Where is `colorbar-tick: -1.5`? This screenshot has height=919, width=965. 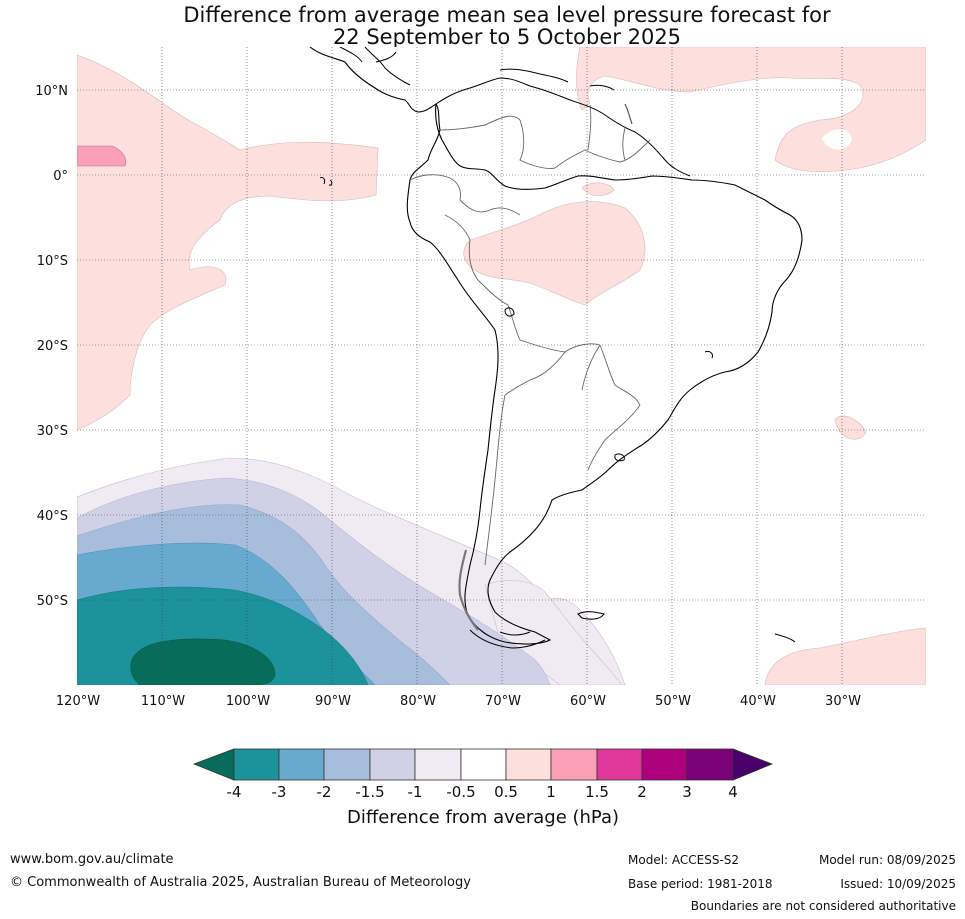 colorbar-tick: -1.5 is located at coordinates (369, 792).